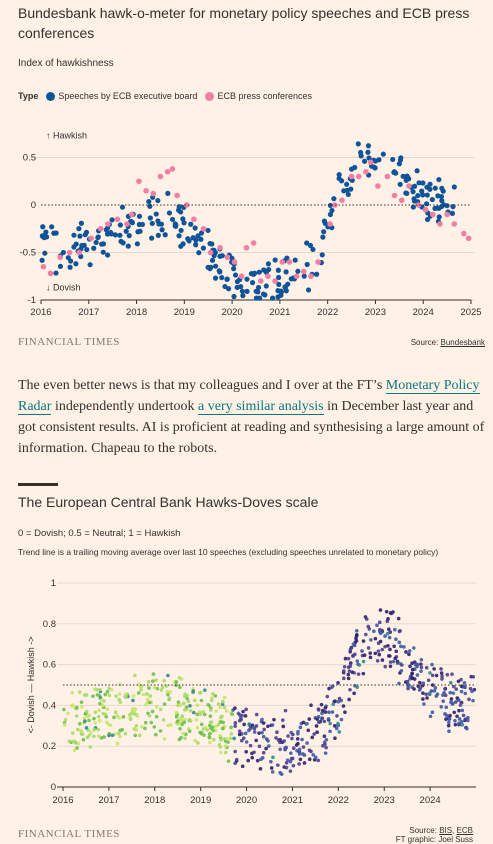  What do you see at coordinates (261, 407) in the screenshot?
I see `similar-analysis-link: a very similar analysis` at bounding box center [261, 407].